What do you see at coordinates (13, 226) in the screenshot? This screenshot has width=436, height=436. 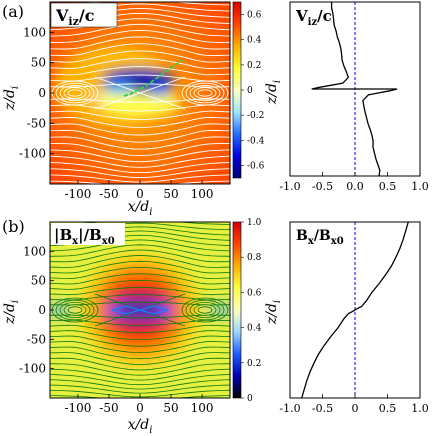 I see `panel-b-label: (b)` at bounding box center [13, 226].